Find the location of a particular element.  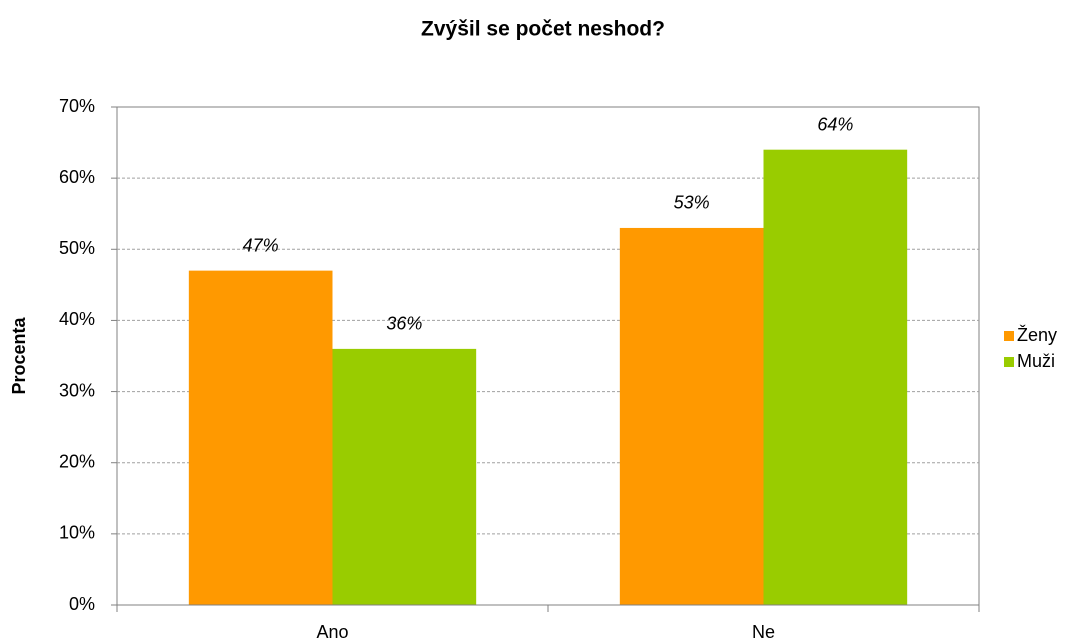

legend-label: Muži is located at coordinates (1036, 361).